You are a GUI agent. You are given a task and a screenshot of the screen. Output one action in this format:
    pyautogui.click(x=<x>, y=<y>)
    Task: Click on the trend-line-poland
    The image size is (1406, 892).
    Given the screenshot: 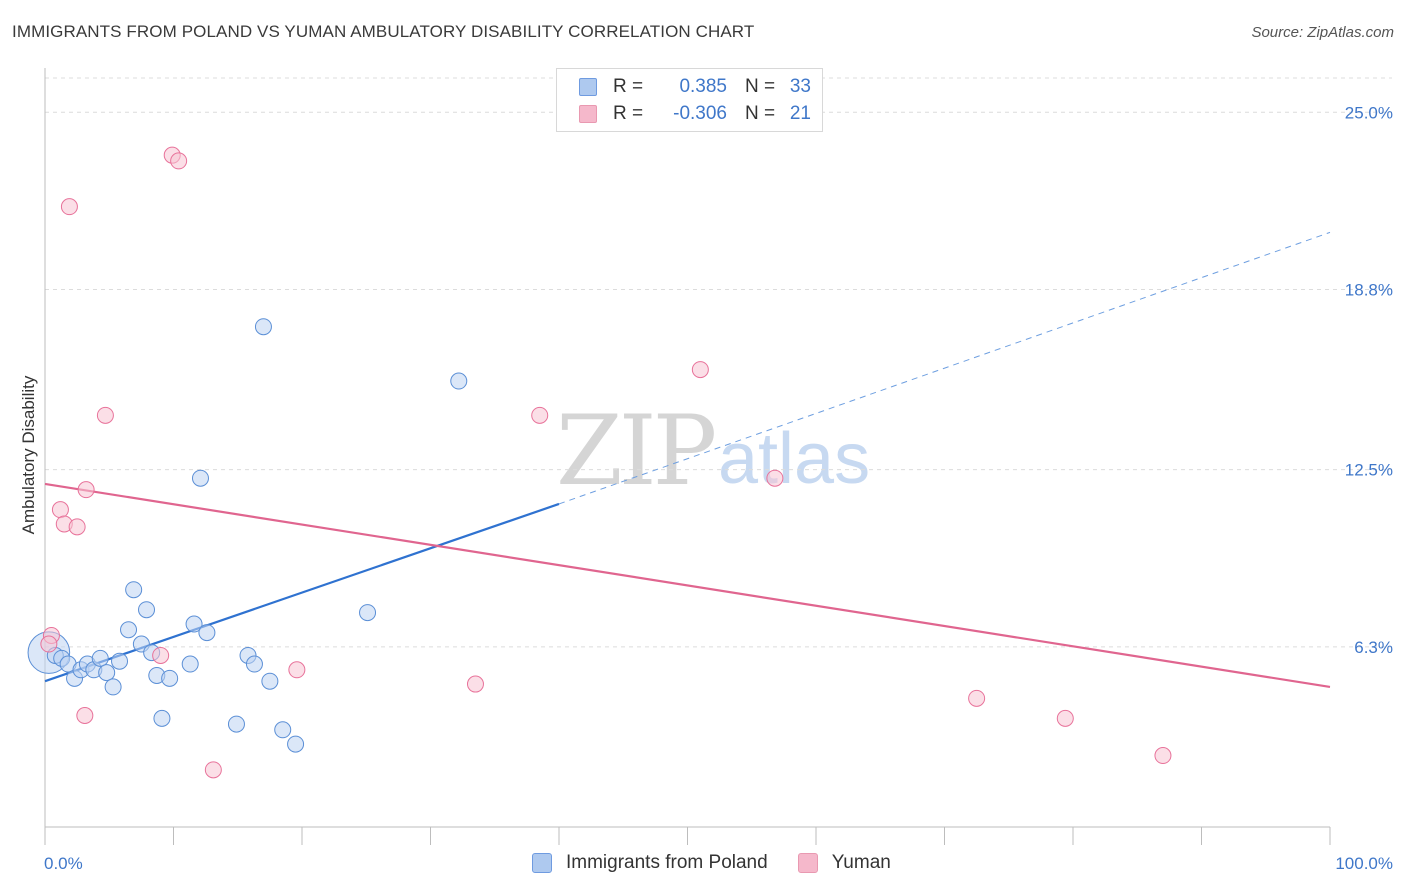 What is the action you would take?
    pyautogui.click(x=302, y=592)
    